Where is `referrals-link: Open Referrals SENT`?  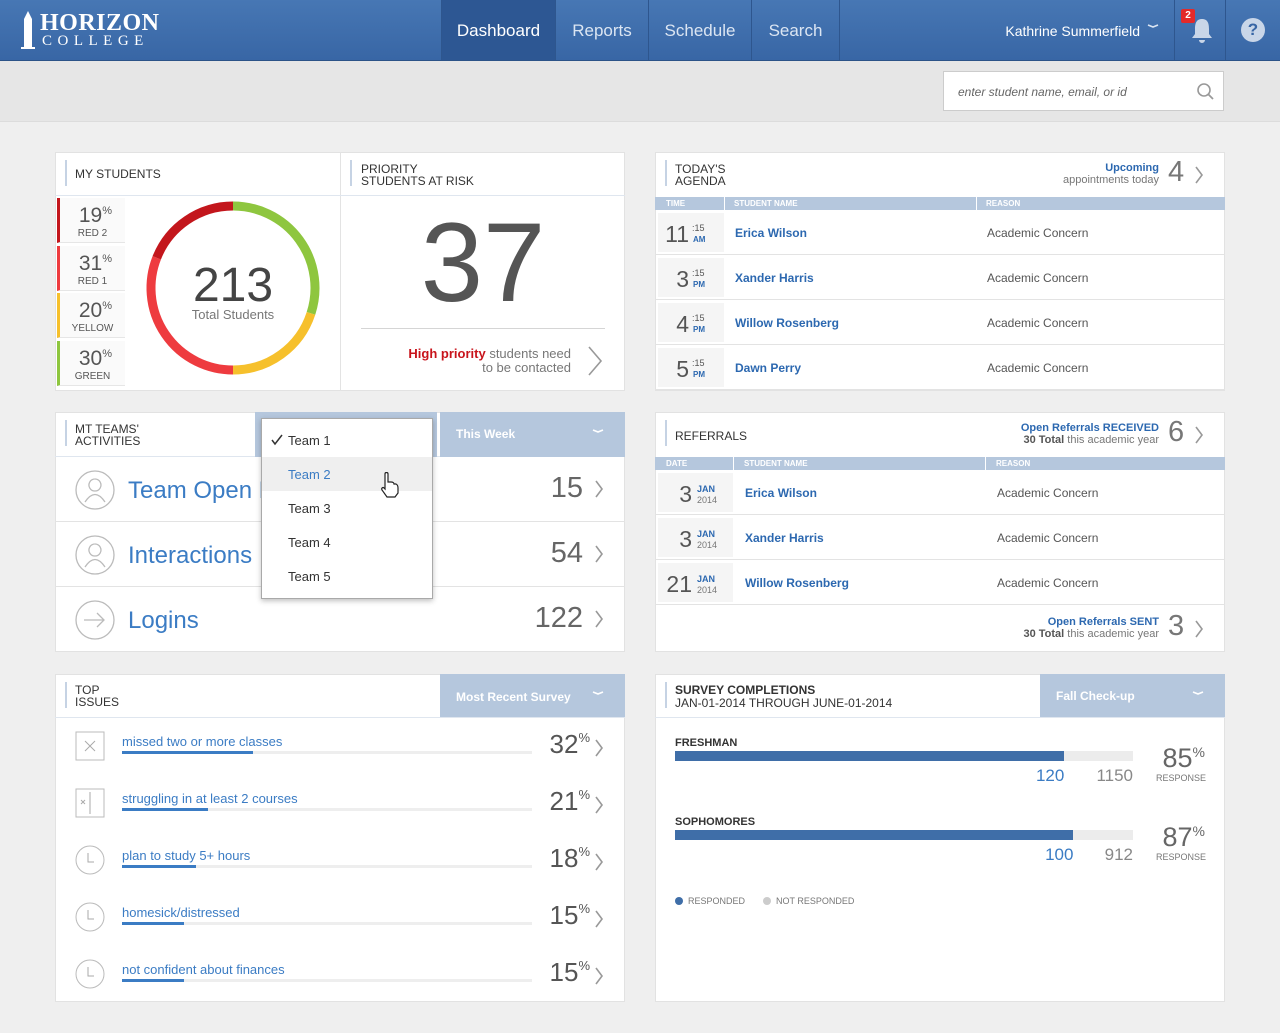
referrals-link: Open Referrals SENT is located at coordinates (1103, 622).